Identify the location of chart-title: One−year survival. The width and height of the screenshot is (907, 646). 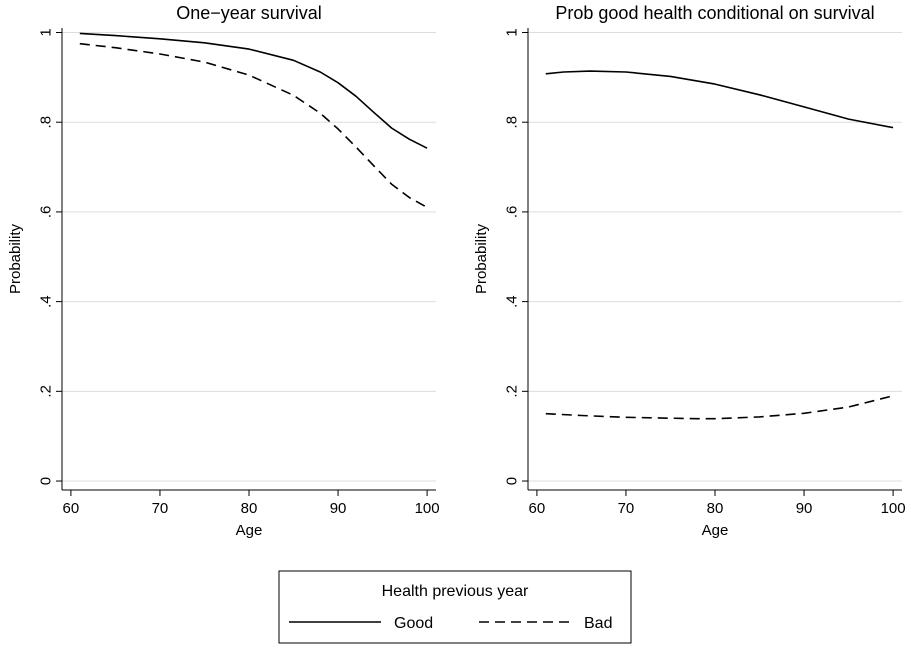
(249, 13).